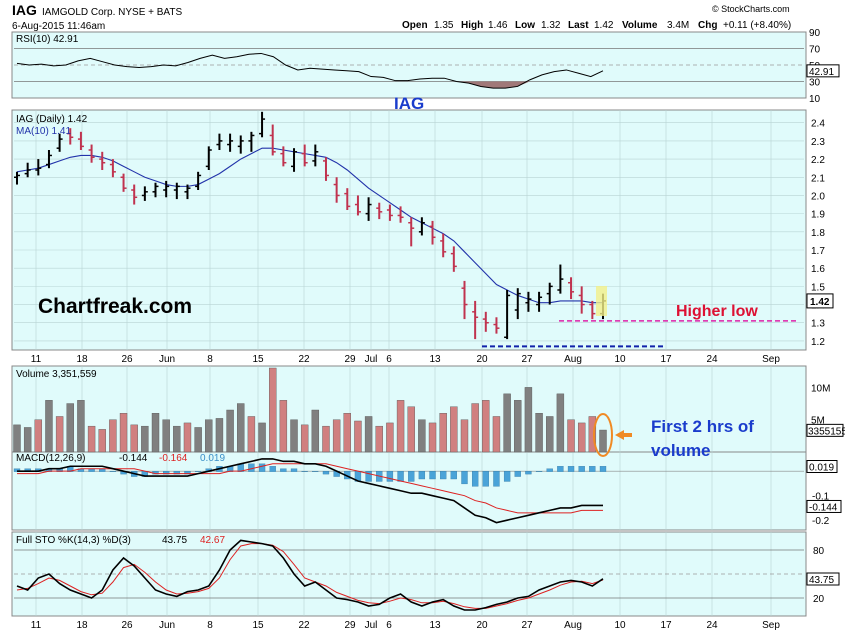  I want to click on brand-label: © StockCharts.com, so click(751, 9).